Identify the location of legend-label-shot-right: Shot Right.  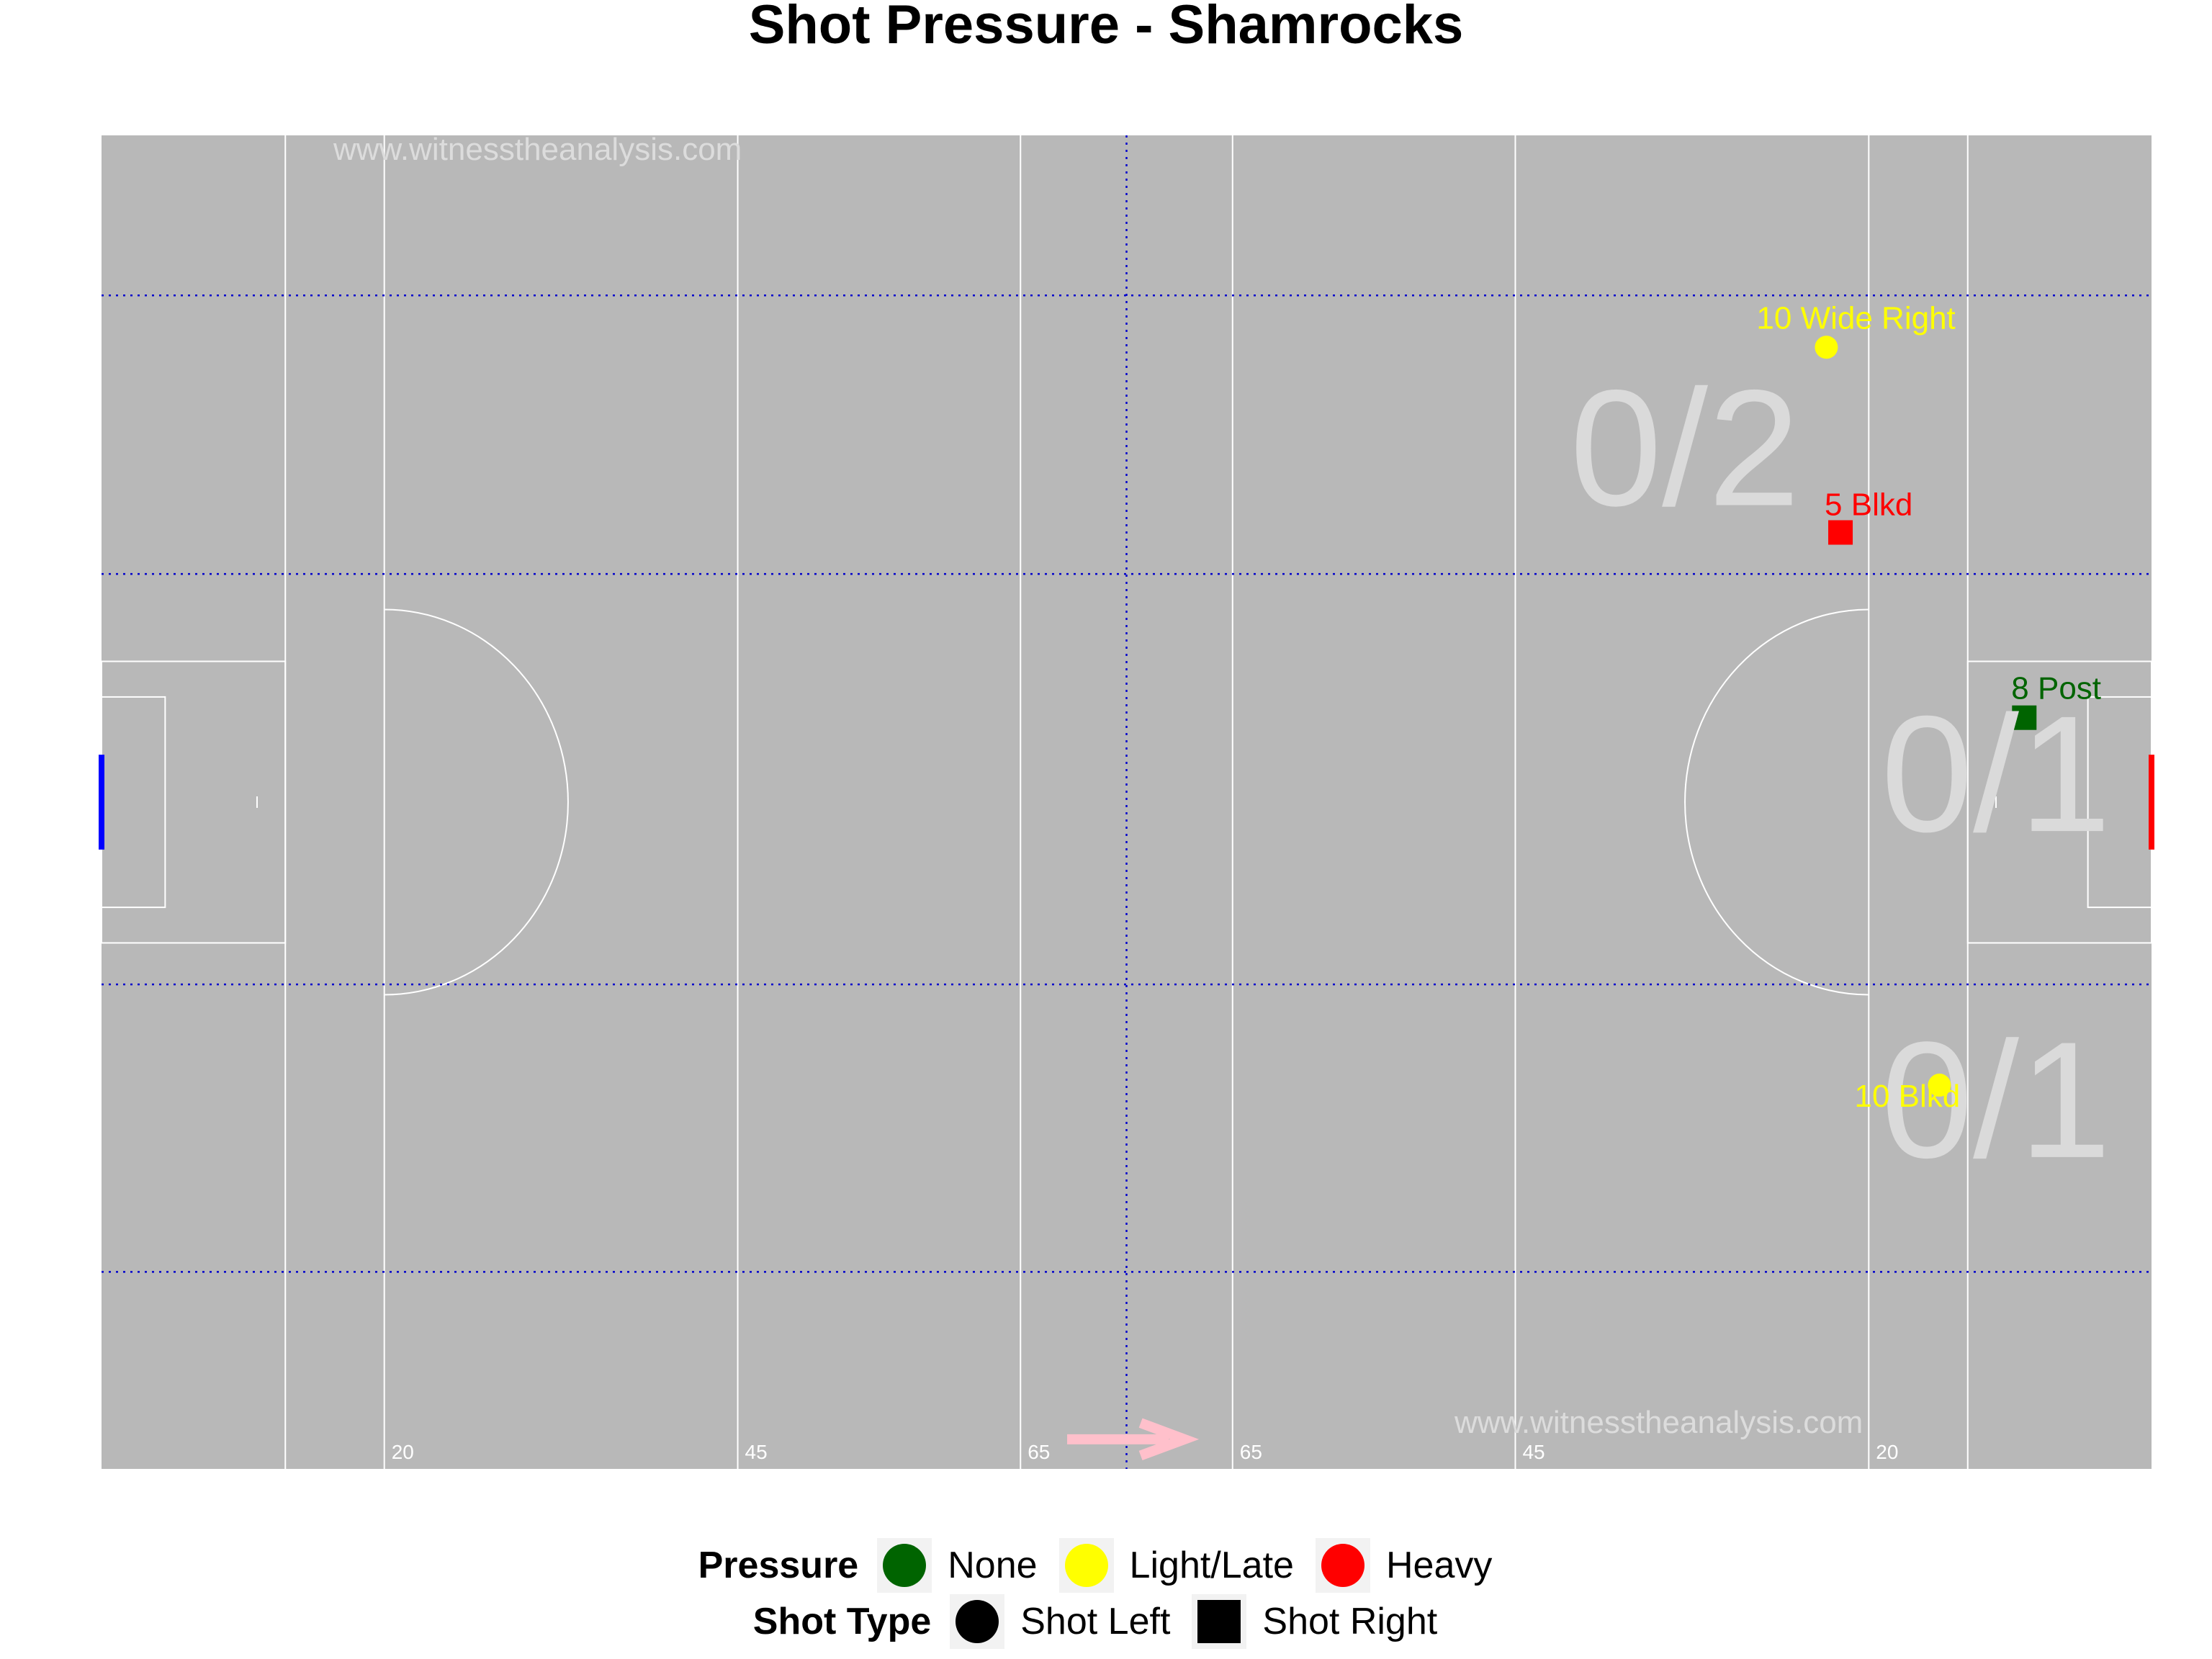
(1350, 1622).